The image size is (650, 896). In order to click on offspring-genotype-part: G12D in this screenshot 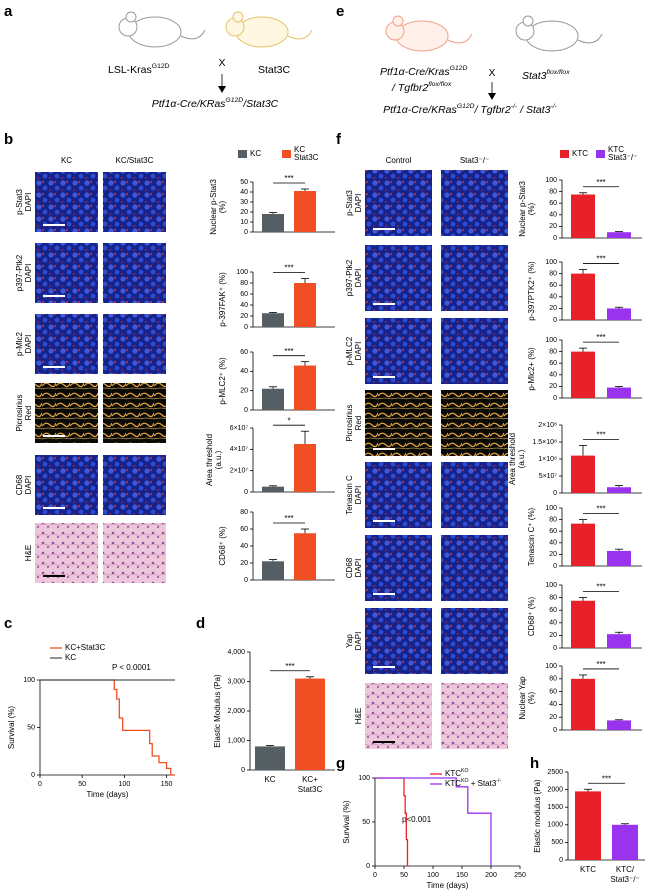, I will do `click(466, 106)`.